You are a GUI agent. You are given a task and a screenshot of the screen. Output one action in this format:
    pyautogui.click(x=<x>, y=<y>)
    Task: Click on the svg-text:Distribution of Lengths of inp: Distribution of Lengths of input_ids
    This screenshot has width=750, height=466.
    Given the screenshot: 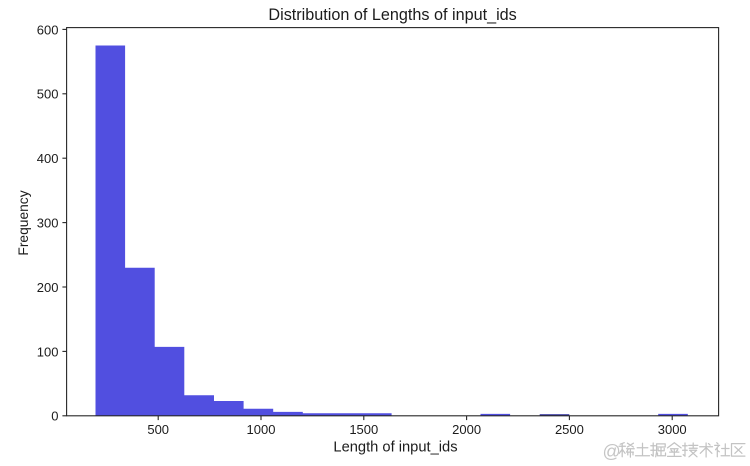 What is the action you would take?
    pyautogui.click(x=392, y=15)
    